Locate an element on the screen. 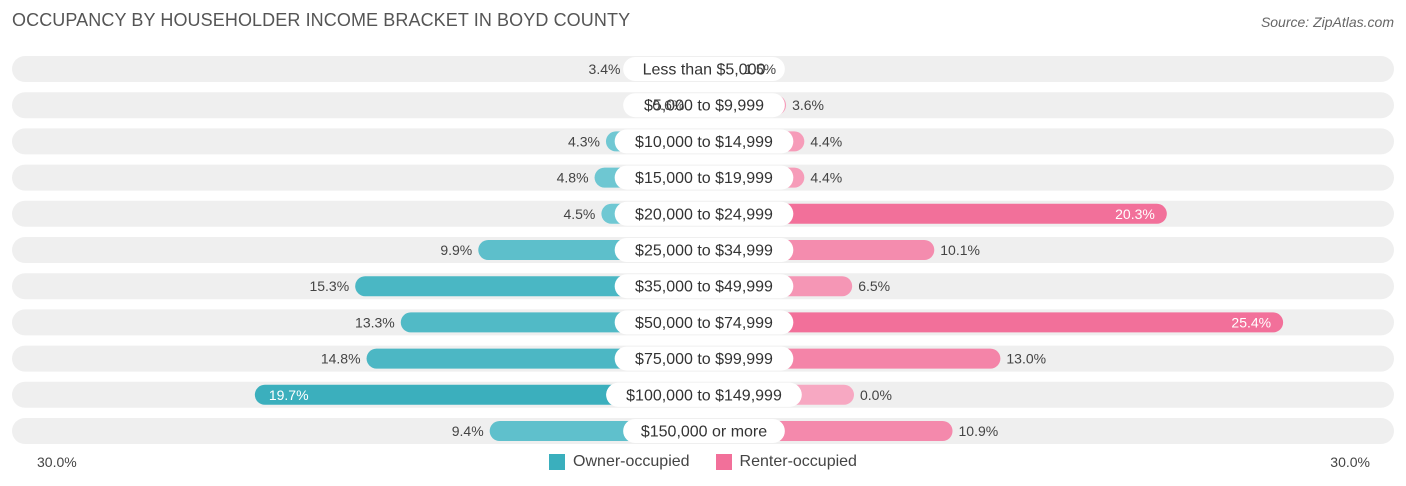  category-label: $150,000 or more is located at coordinates (704, 432).